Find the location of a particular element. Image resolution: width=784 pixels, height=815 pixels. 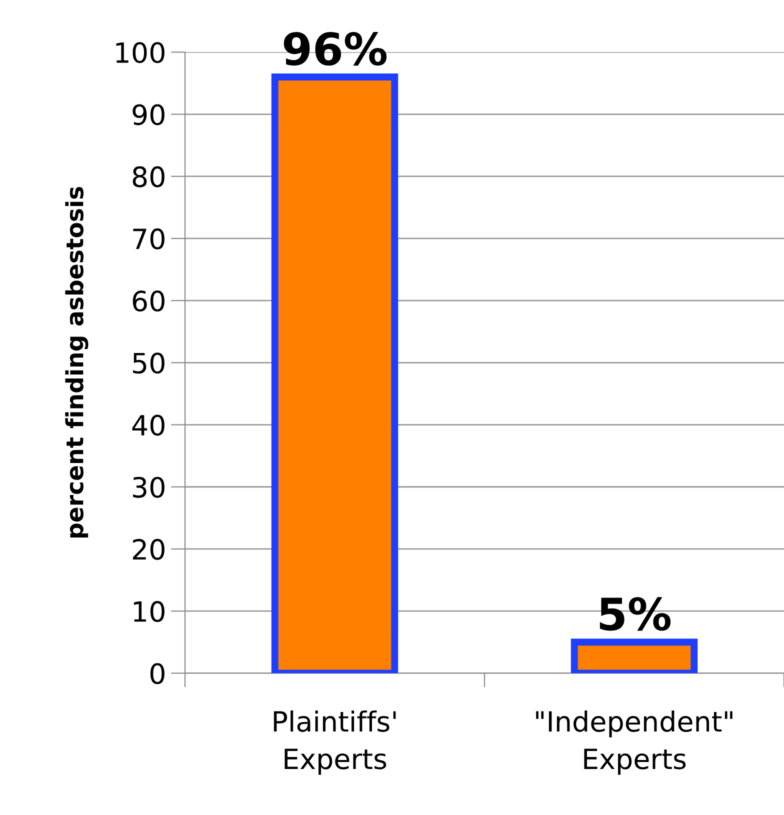

x-tick-label: "Independent" Experts is located at coordinates (634, 742).